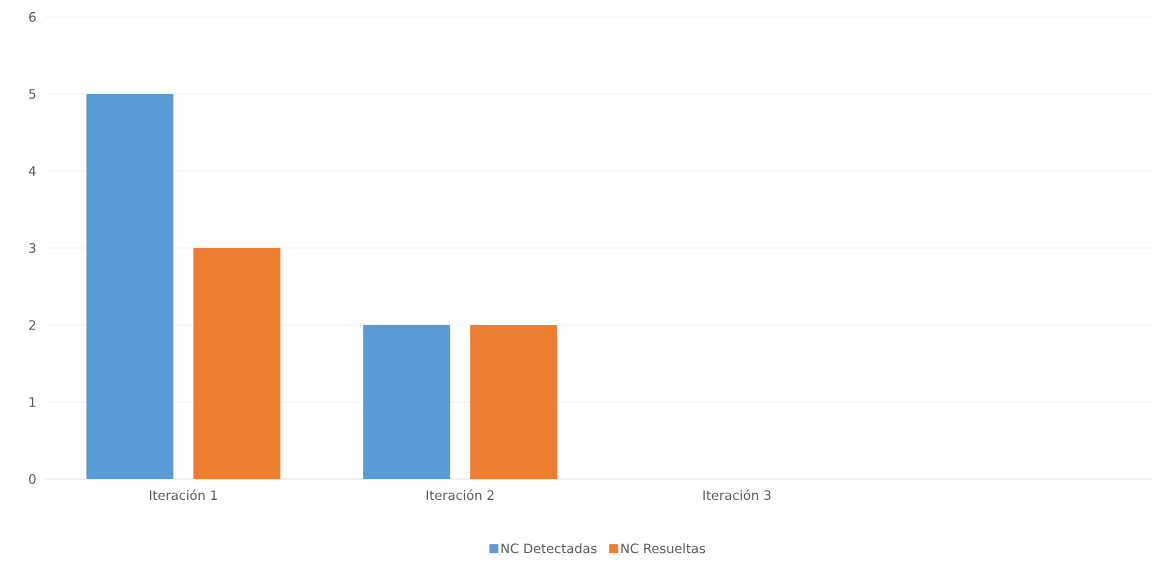 This screenshot has width=1152, height=578. Describe the element at coordinates (32, 17) in the screenshot. I see `y-tick-label: 6` at that location.